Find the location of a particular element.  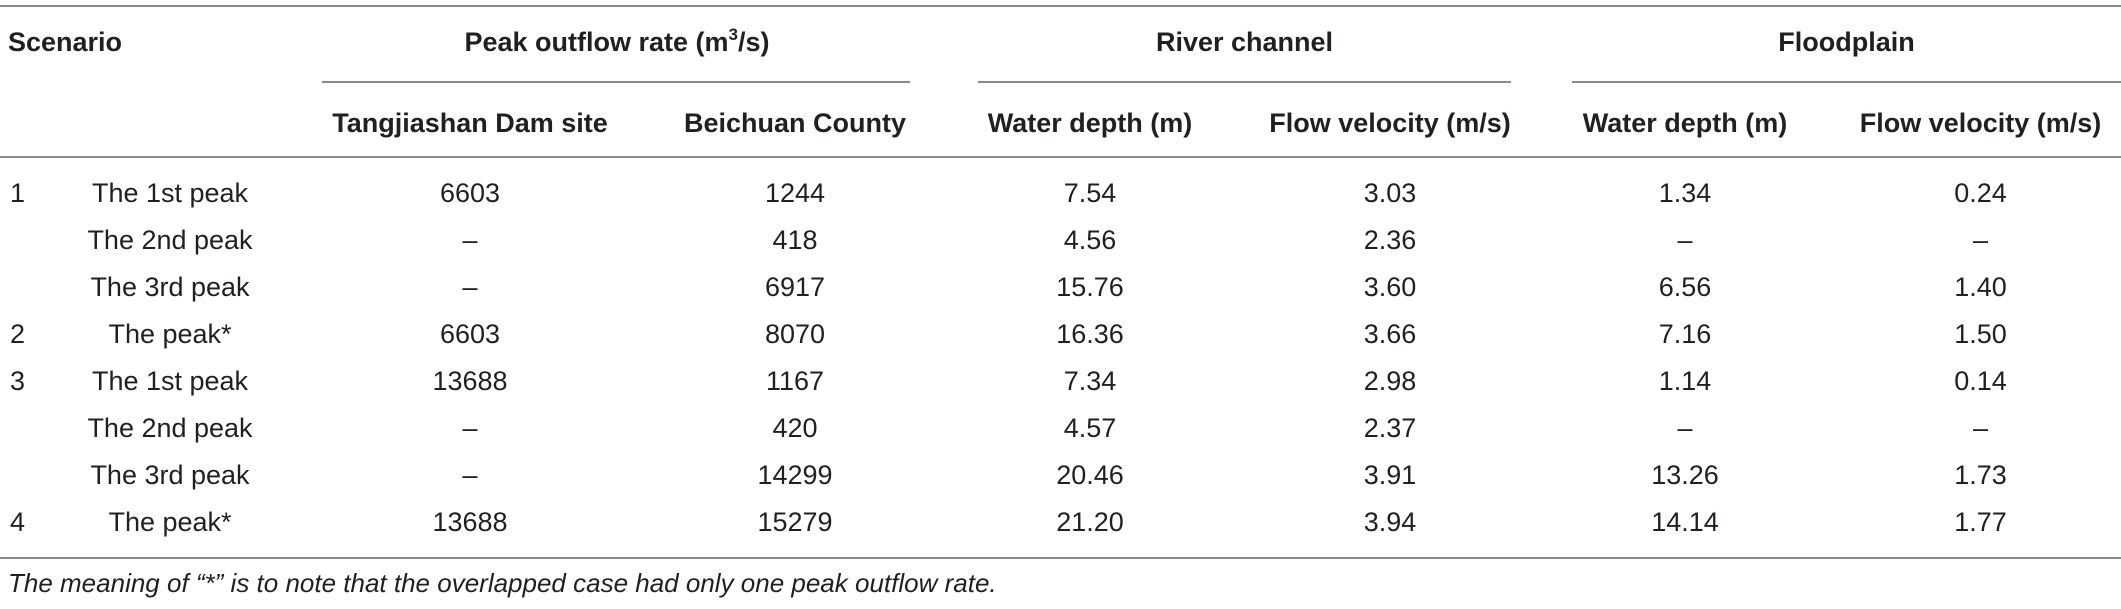

cell-rc-depth: 4.56 is located at coordinates (1090, 240).